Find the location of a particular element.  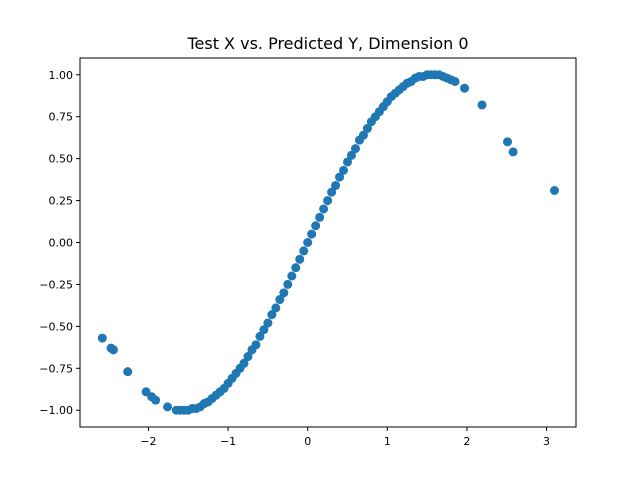

y-tick-label: −0.75 is located at coordinates (56, 368).